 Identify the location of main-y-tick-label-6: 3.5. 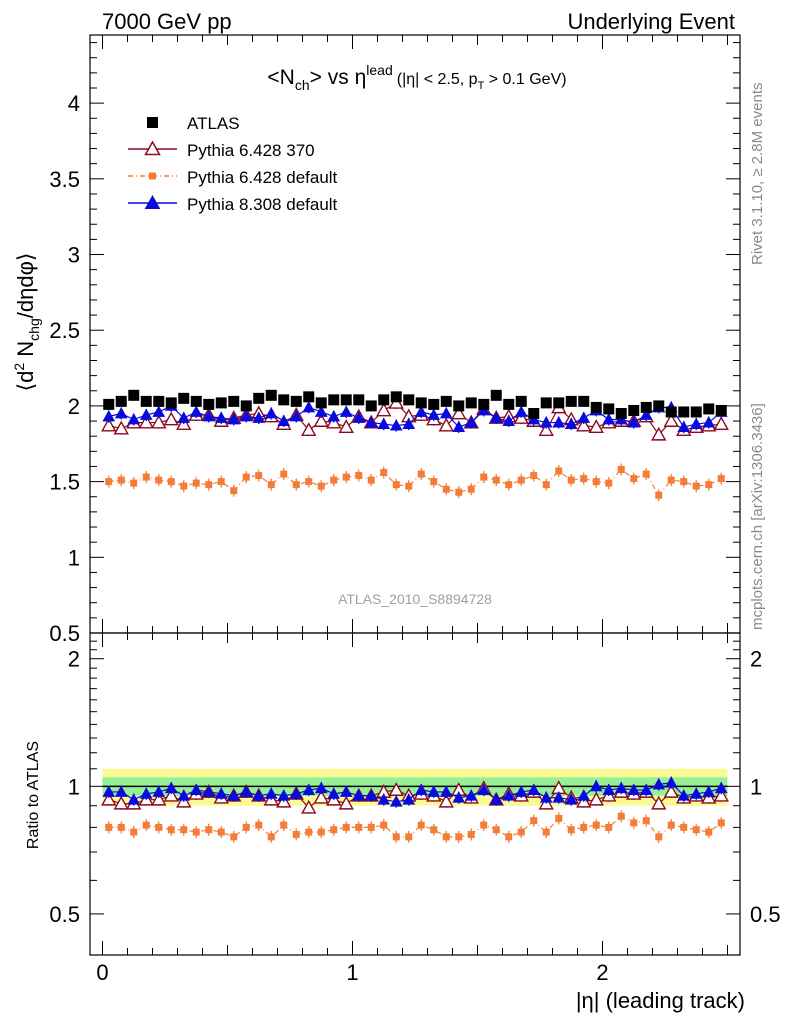
(64, 179).